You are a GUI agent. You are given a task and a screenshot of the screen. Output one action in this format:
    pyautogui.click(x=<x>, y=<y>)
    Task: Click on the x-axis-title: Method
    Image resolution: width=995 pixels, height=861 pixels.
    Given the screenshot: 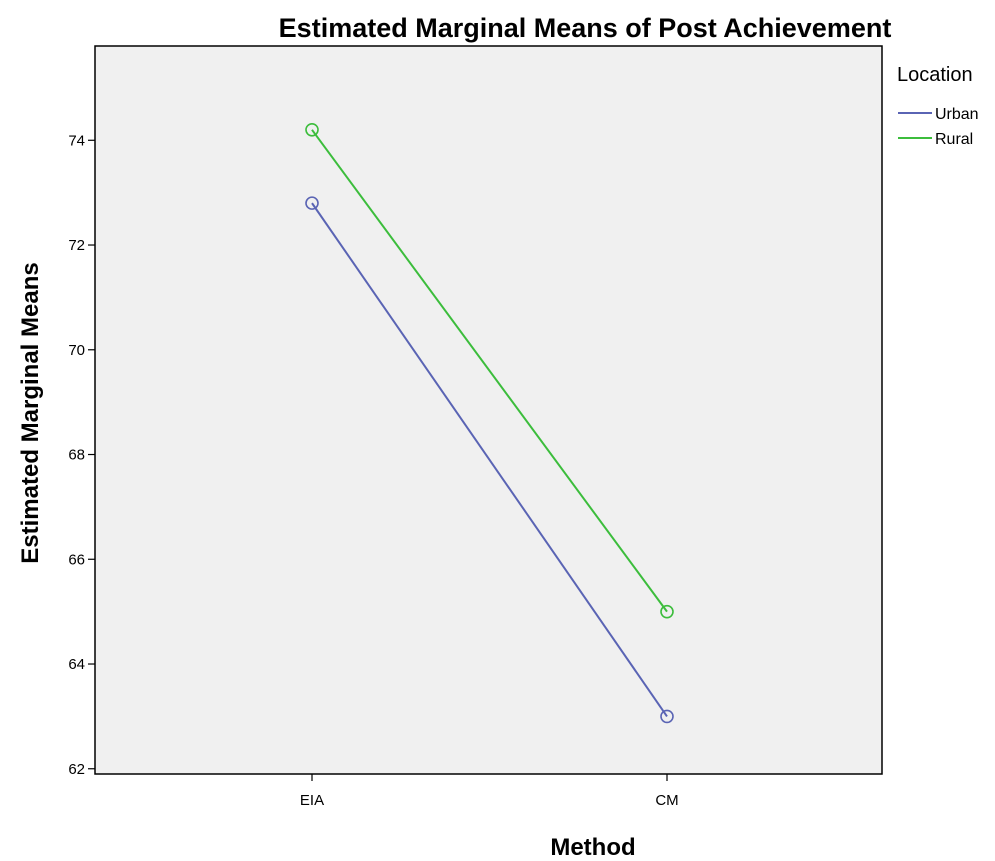 What is the action you would take?
    pyautogui.click(x=592, y=847)
    